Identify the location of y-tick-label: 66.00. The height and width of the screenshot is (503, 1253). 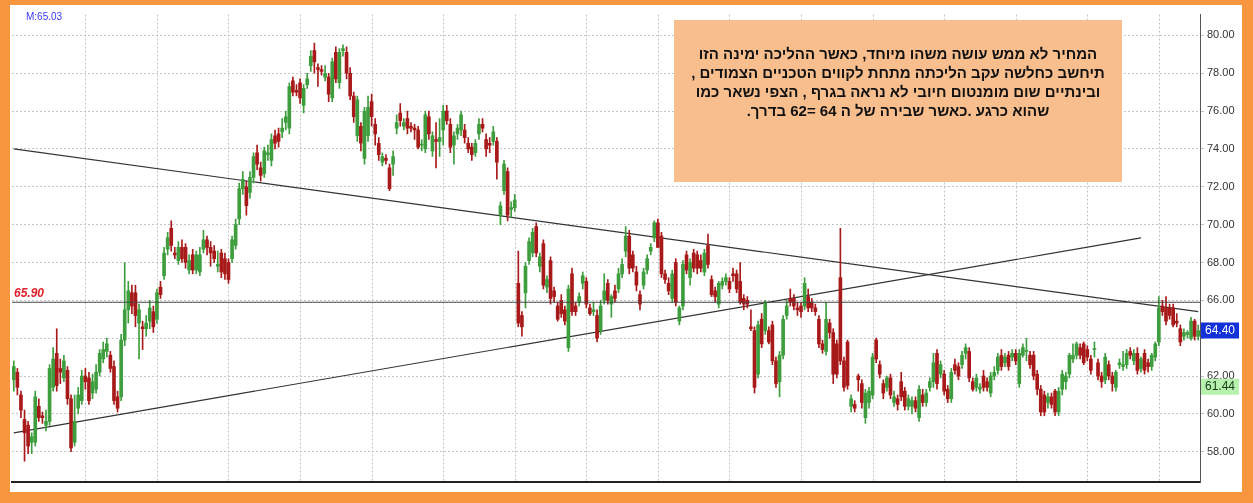
(1221, 299).